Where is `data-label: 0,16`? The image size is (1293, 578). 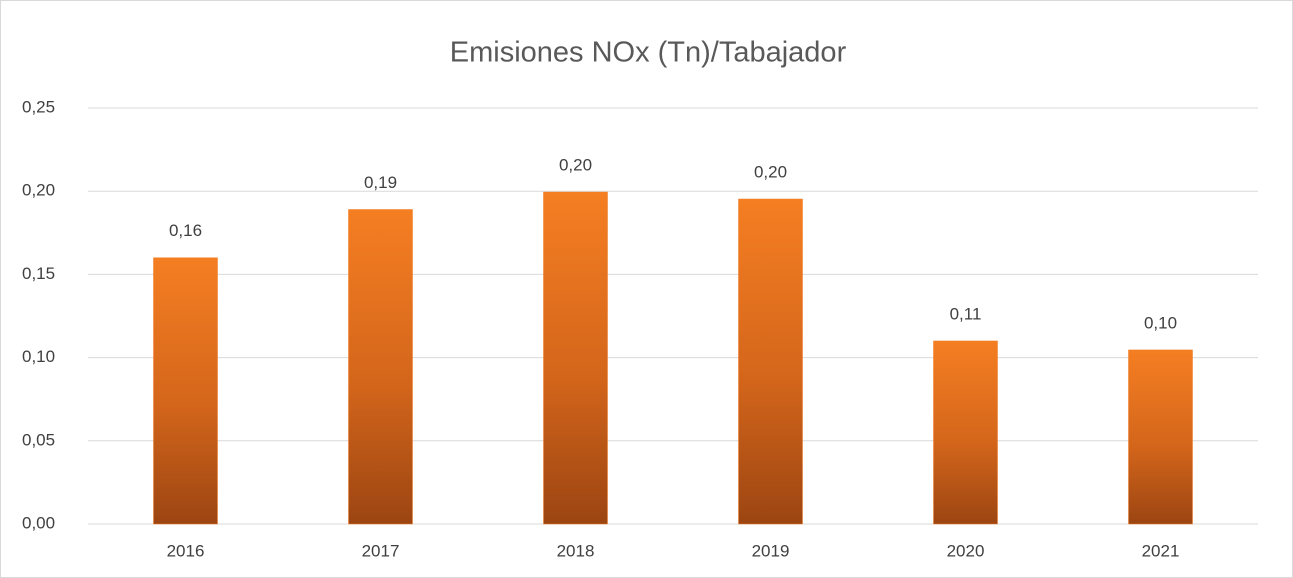 data-label: 0,16 is located at coordinates (185, 230).